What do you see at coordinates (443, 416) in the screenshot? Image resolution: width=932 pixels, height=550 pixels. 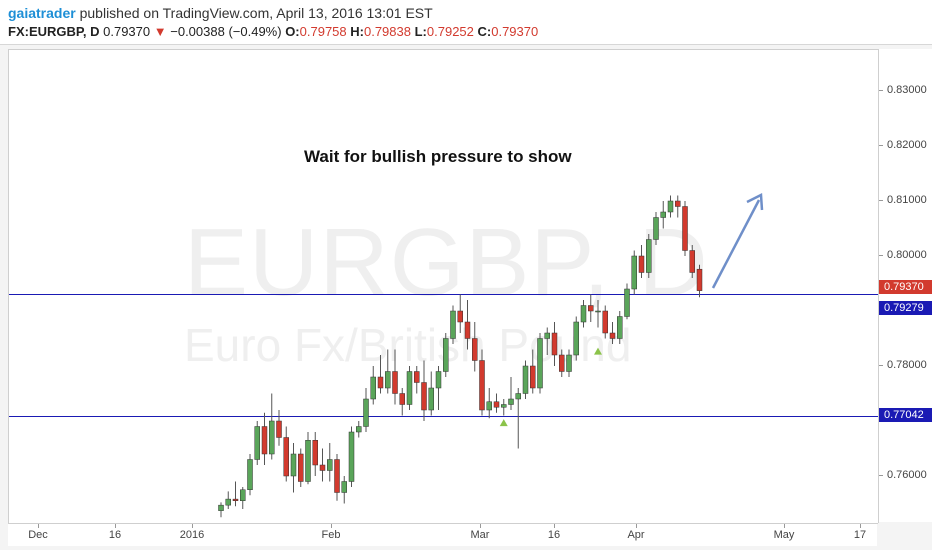 I see `support-line` at bounding box center [443, 416].